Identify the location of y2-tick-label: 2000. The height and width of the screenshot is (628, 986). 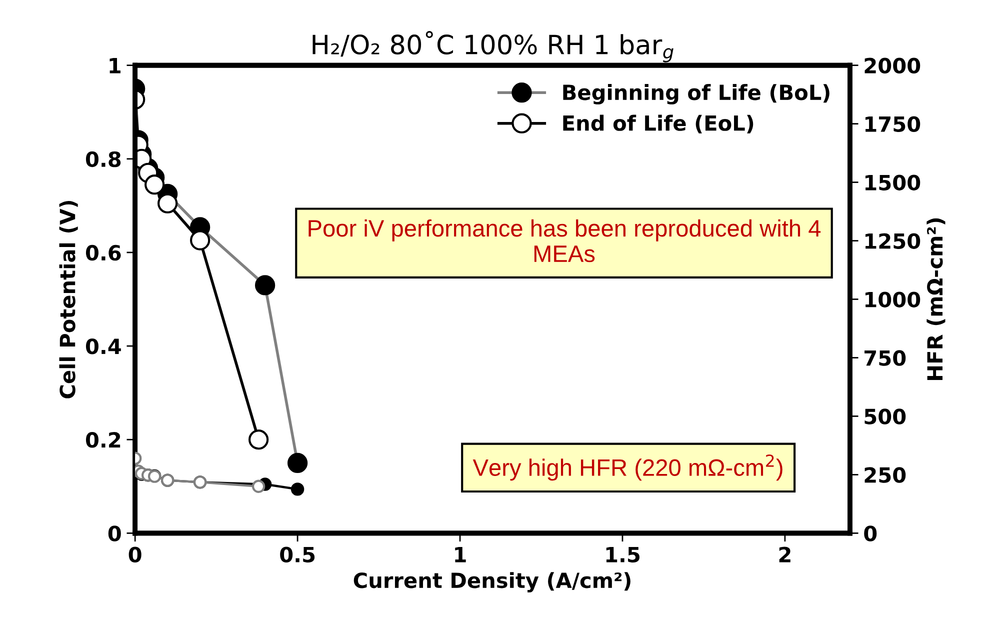
(892, 66).